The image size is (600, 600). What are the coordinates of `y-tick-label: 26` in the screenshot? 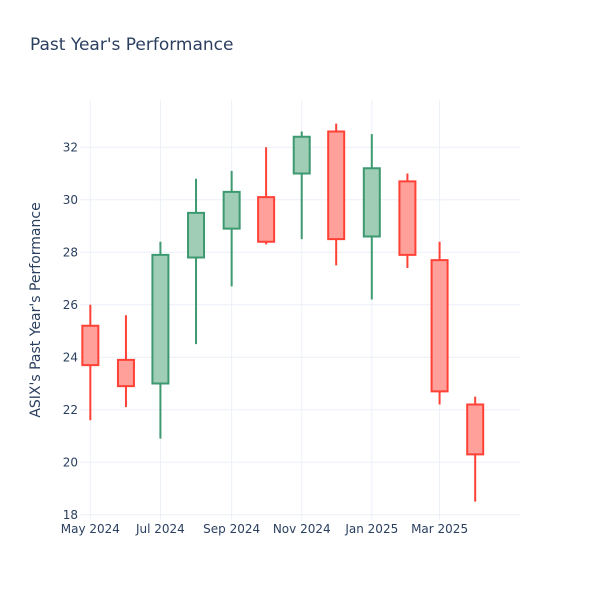 It's located at (70, 305).